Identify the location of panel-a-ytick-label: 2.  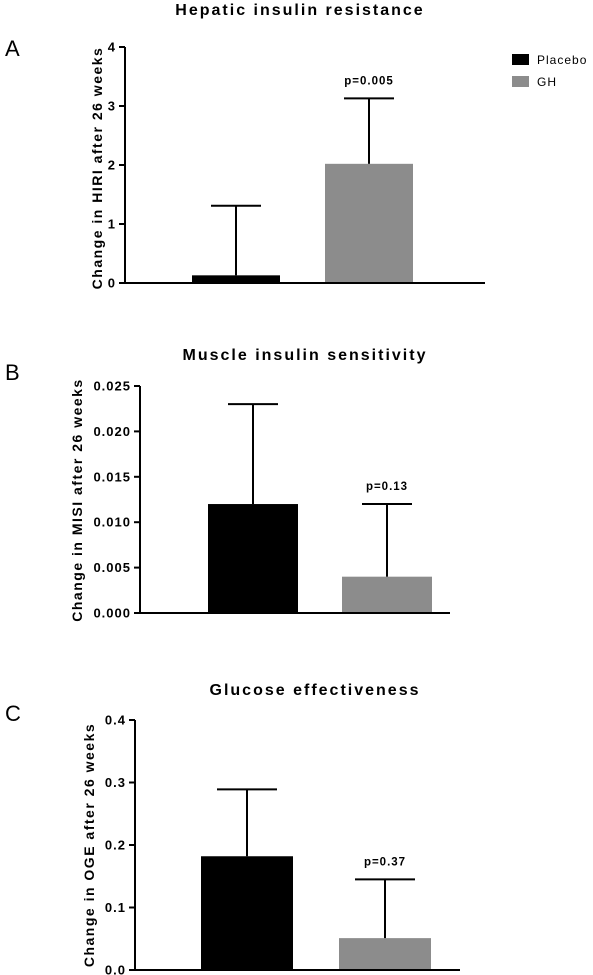
(112, 165).